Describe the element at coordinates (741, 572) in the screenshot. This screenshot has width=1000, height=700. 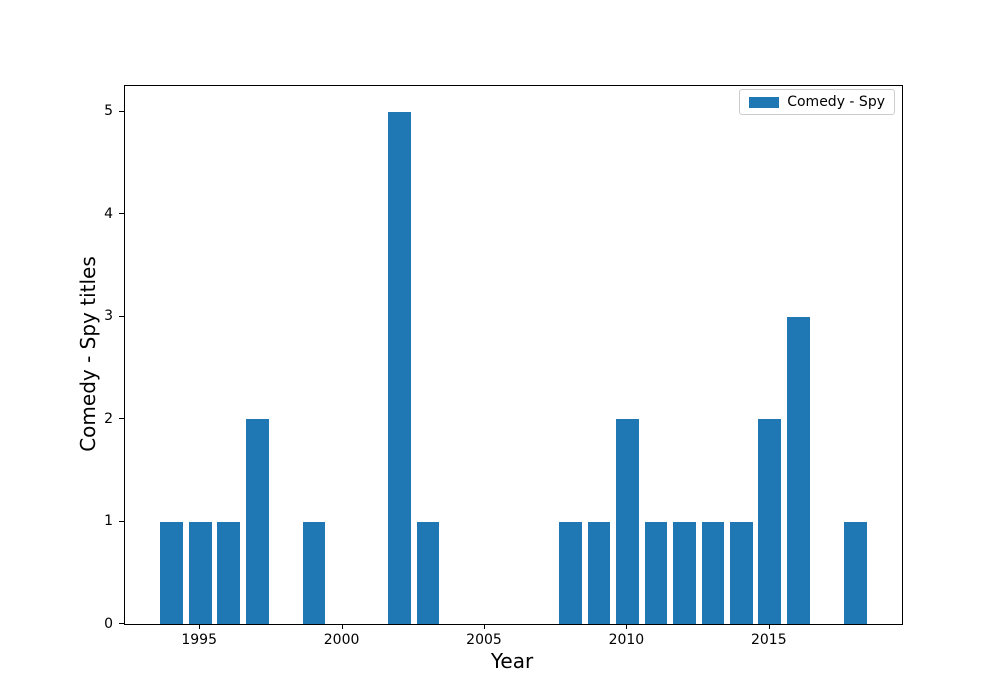
I see `bar-2014` at that location.